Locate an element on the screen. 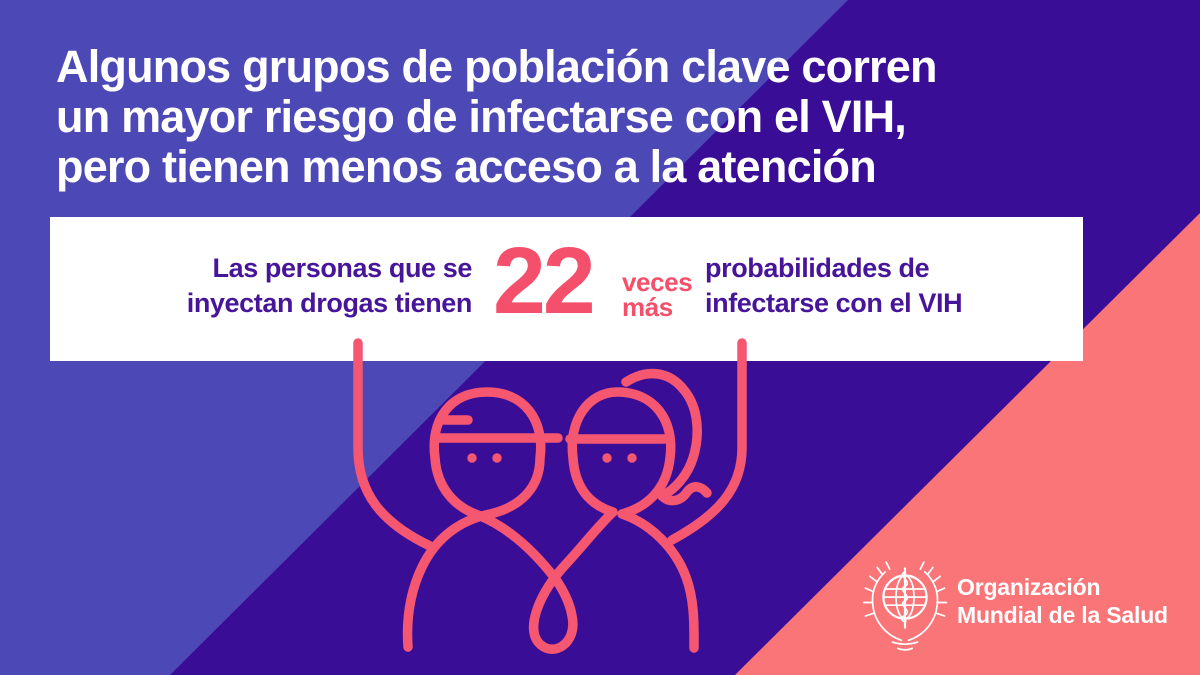  who-org-name: Organización Mundial de la Salud is located at coordinates (1062, 601).